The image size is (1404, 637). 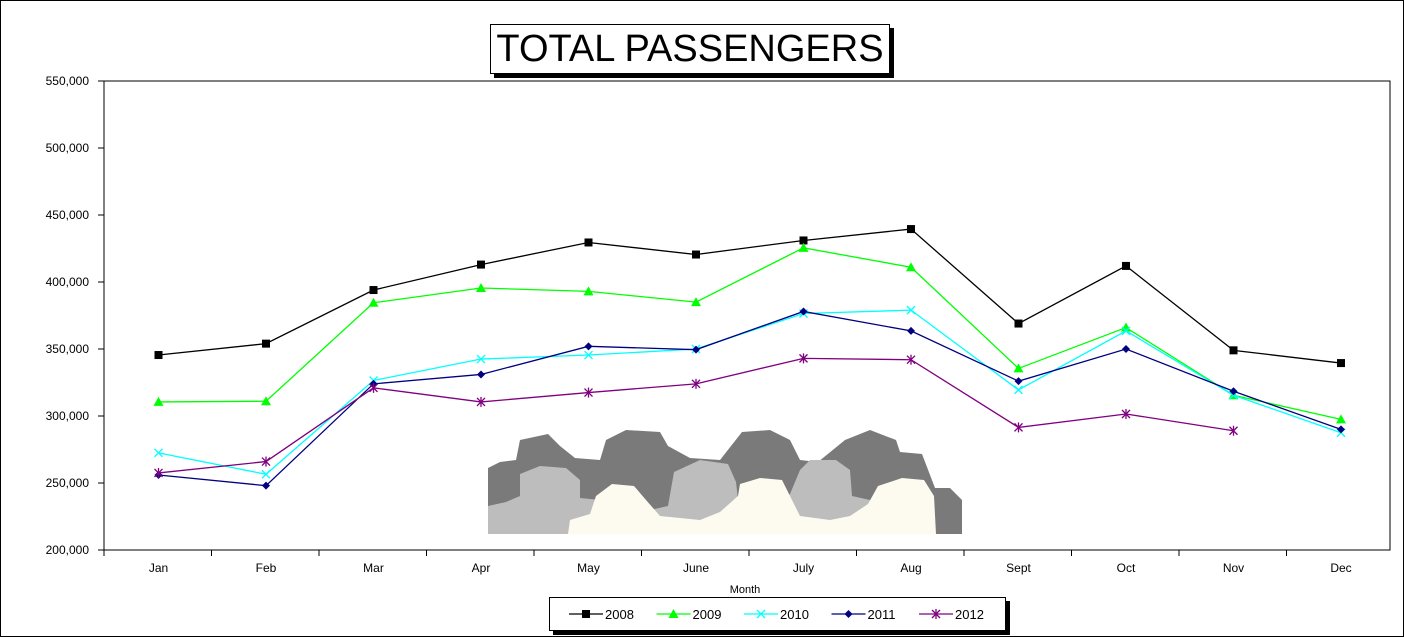 What do you see at coordinates (696, 568) in the screenshot?
I see `x-tick-label: June` at bounding box center [696, 568].